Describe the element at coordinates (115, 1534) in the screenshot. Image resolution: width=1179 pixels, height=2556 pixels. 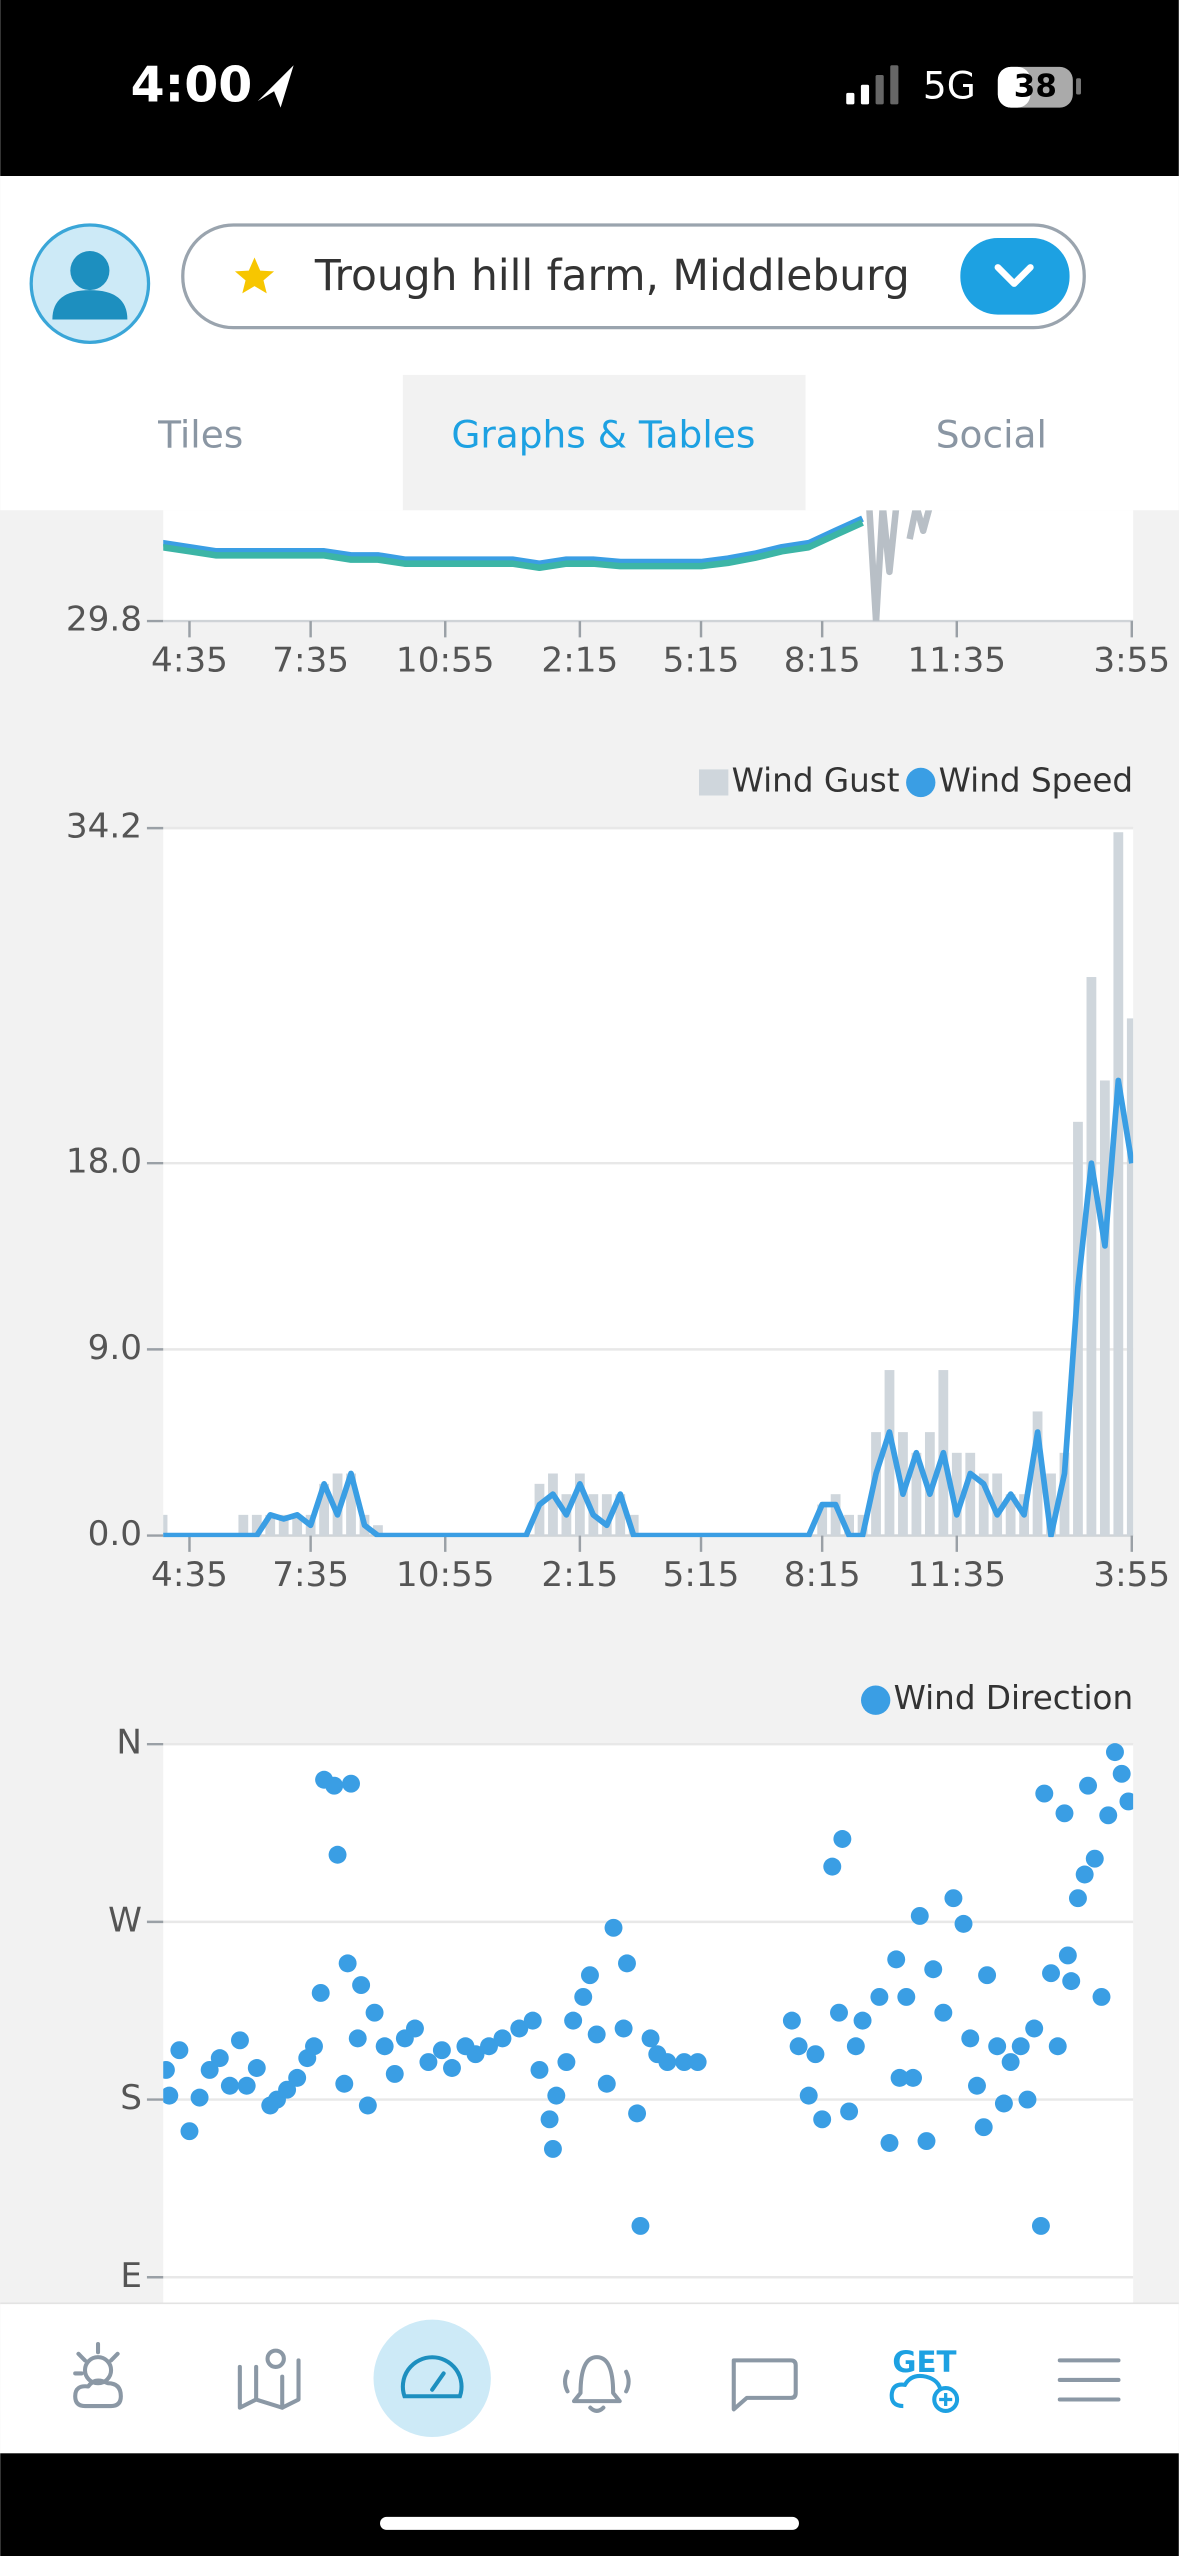
I see `y-tick-label: 0.0` at that location.